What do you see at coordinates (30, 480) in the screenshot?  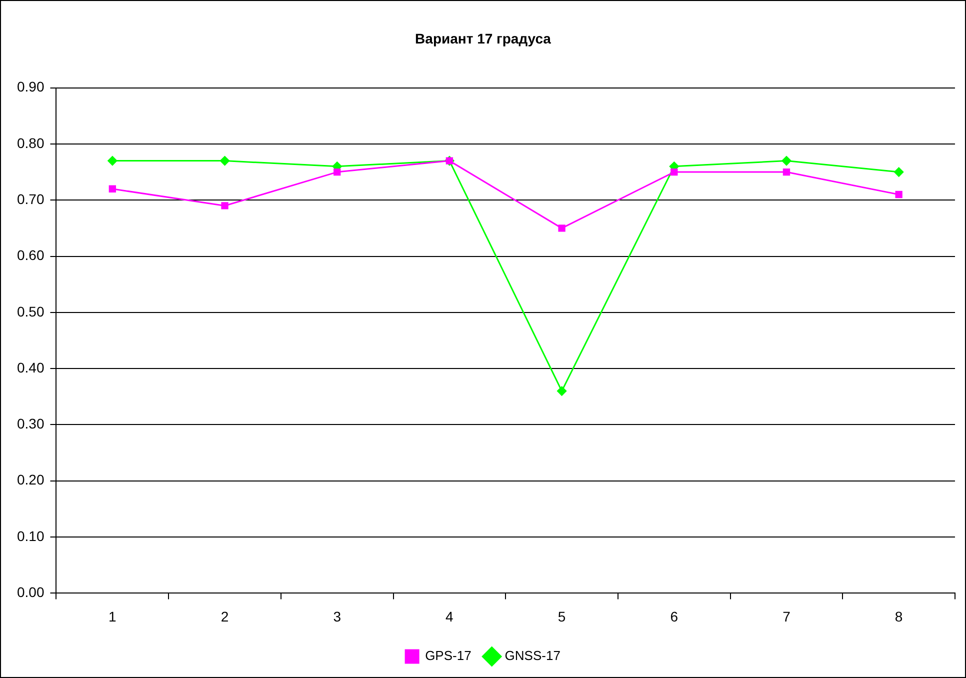 I see `y-tick-label: 0.20` at bounding box center [30, 480].